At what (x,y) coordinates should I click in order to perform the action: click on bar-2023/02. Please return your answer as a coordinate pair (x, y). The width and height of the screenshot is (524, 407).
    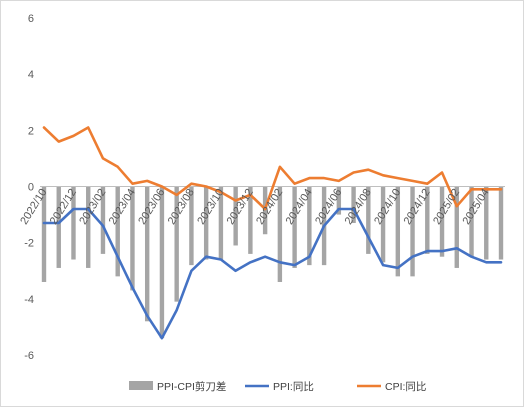
    Looking at the image, I should click on (103, 220).